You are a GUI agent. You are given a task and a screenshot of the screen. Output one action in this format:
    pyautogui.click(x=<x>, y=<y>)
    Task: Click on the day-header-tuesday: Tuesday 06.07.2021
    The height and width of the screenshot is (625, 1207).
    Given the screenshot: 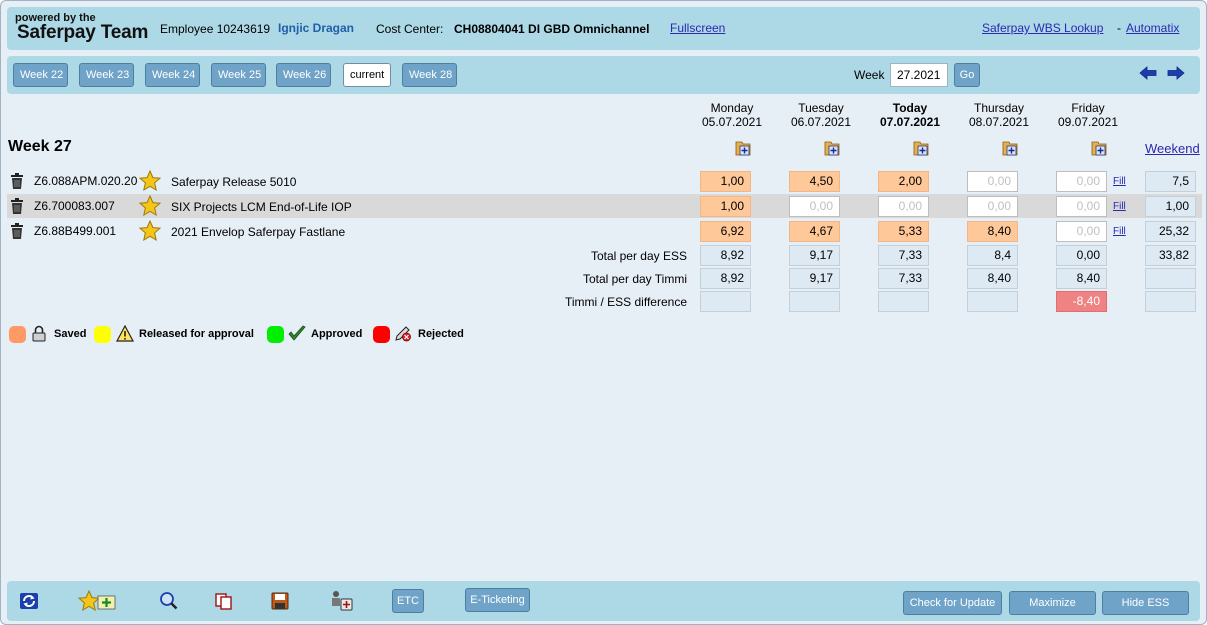 What is the action you would take?
    pyautogui.click(x=821, y=115)
    